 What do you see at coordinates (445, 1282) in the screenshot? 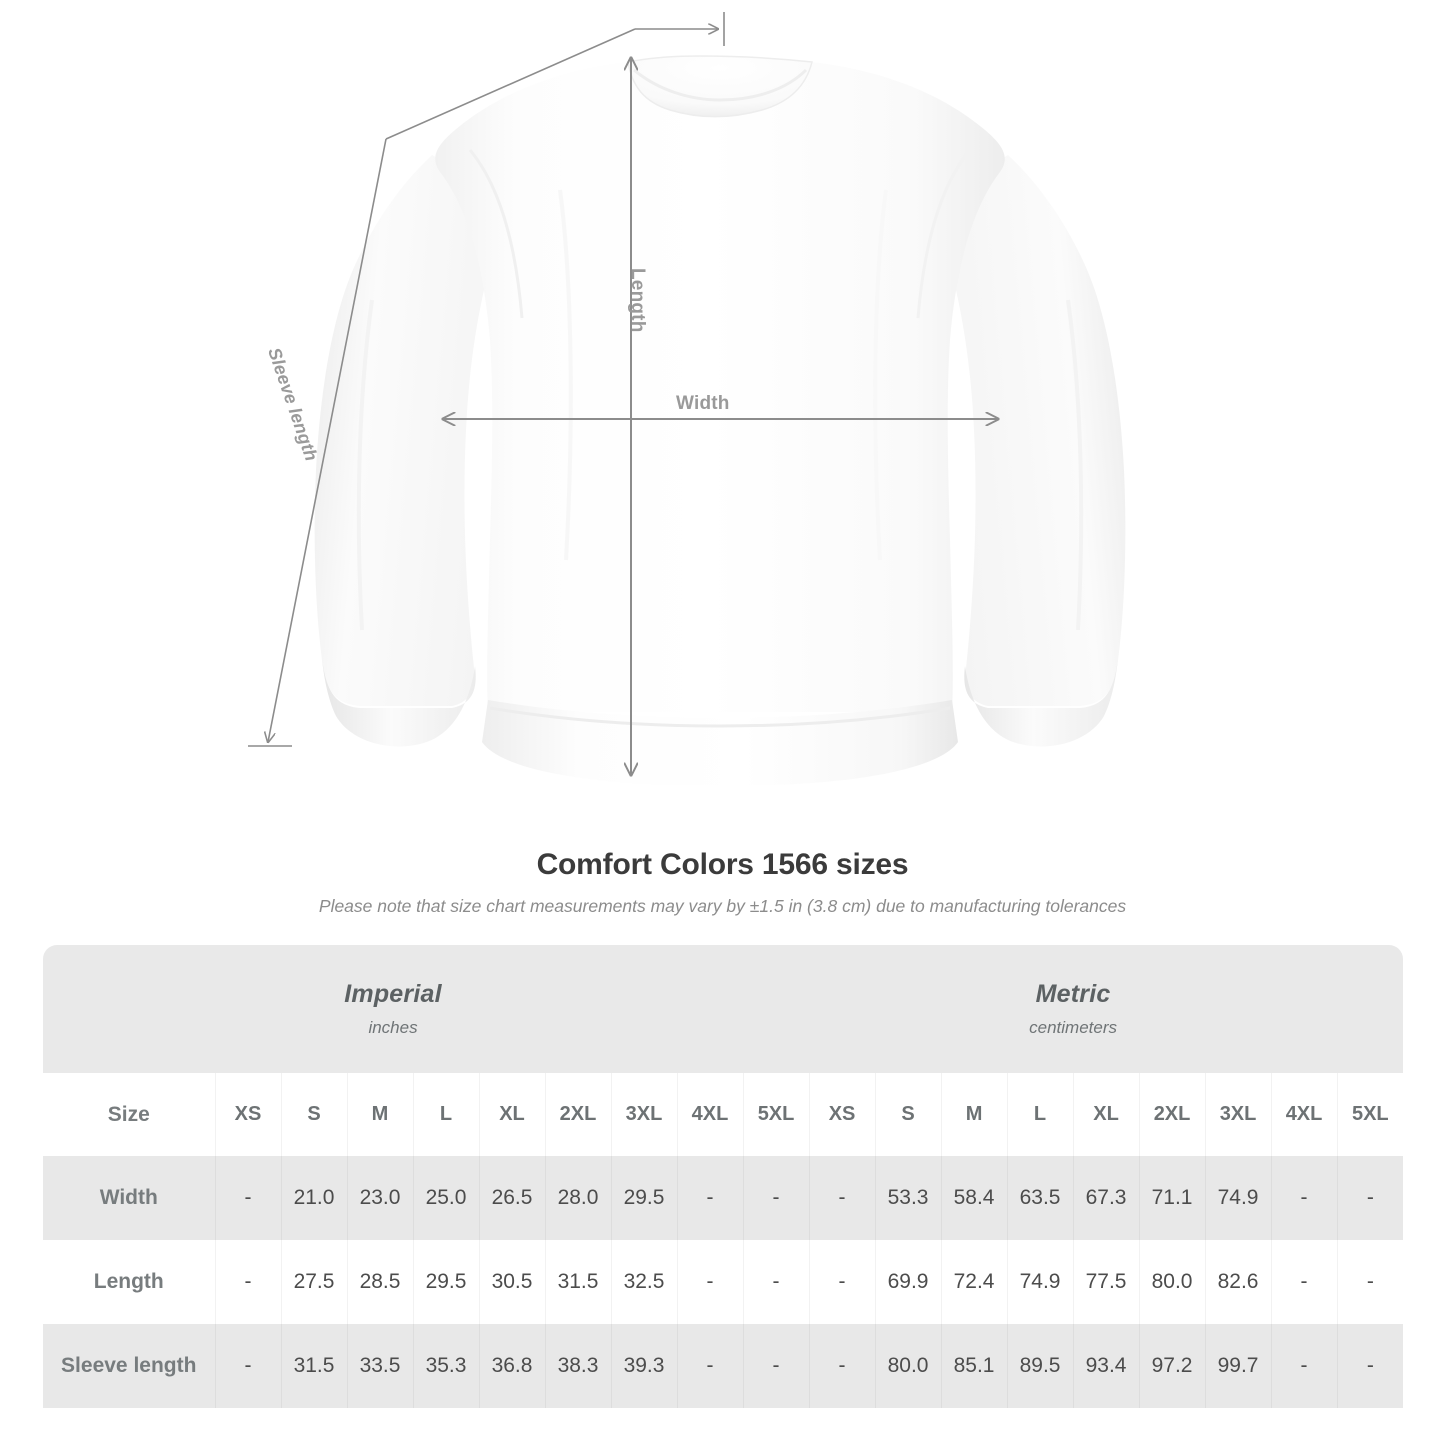
I see `cell-length-imperial-l: 29.5` at bounding box center [445, 1282].